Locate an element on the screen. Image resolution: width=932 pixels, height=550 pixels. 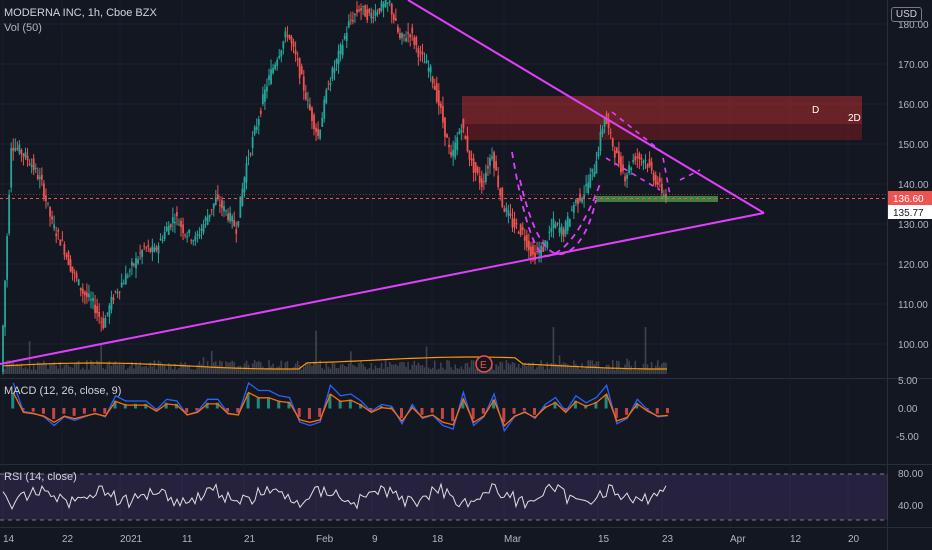
volume-legend: Vol (50) is located at coordinates (23, 28).